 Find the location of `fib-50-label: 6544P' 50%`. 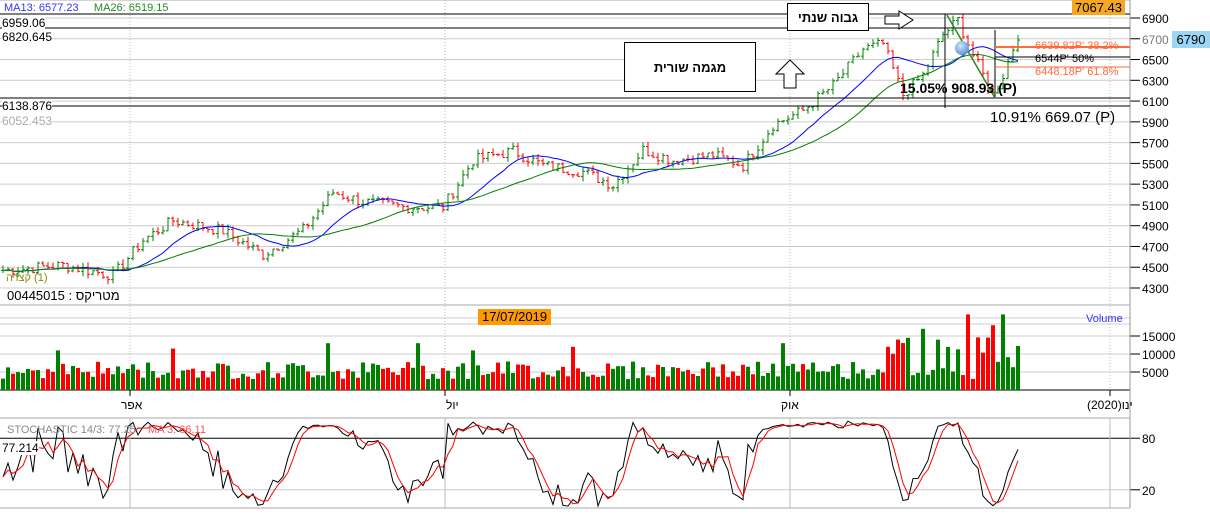

fib-50-label: 6544P' 50% is located at coordinates (1064, 59).